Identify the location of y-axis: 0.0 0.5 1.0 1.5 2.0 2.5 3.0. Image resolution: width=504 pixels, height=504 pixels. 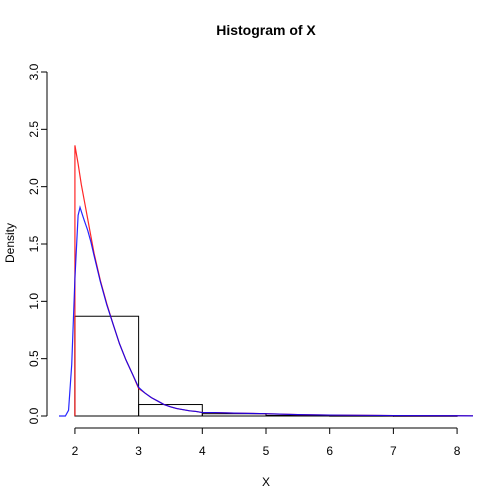
(37, 243).